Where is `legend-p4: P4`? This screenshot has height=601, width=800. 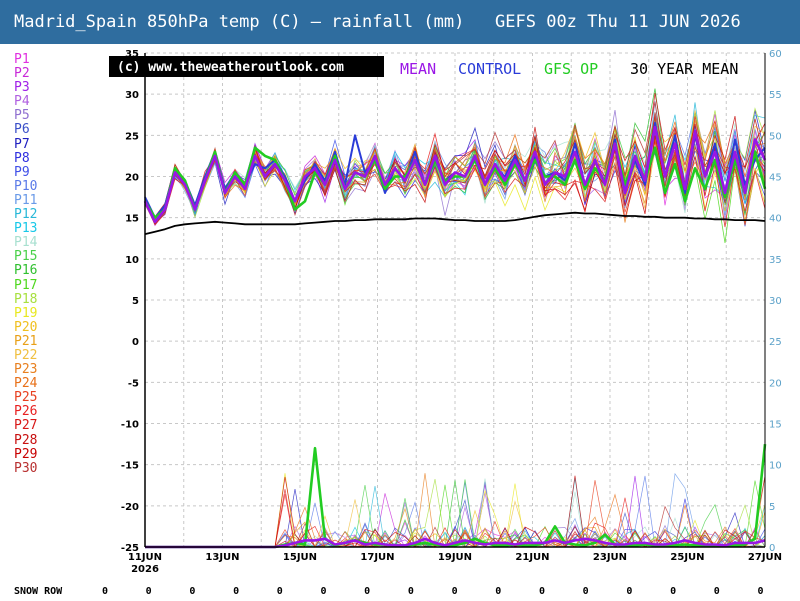
legend-p4: P4 is located at coordinates (22, 102).